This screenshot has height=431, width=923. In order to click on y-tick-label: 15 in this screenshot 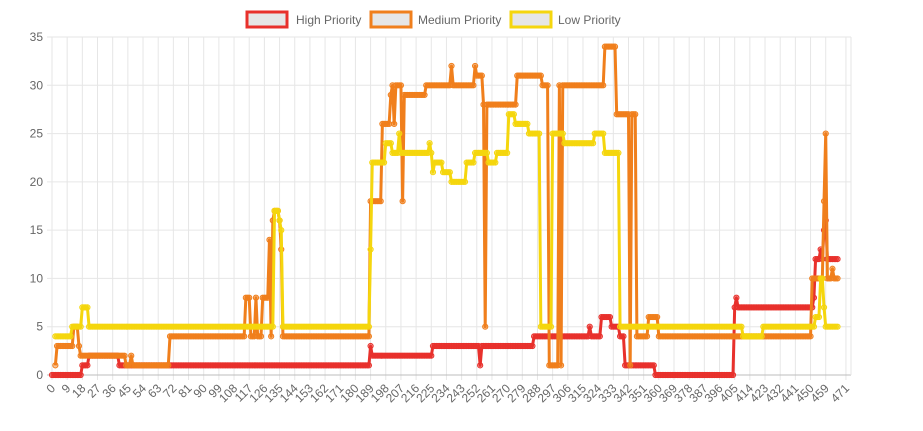, I will do `click(37, 230)`.